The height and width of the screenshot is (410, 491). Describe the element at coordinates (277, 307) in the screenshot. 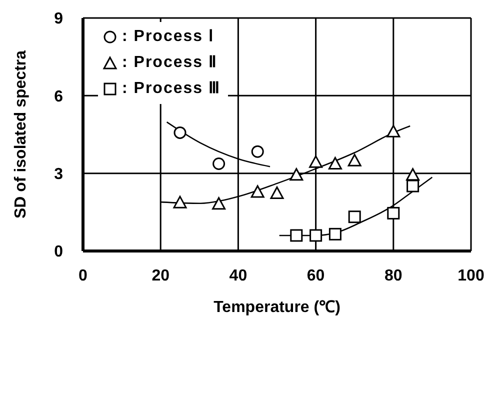

I see `x-axis-title: Temperature (℃)` at that location.